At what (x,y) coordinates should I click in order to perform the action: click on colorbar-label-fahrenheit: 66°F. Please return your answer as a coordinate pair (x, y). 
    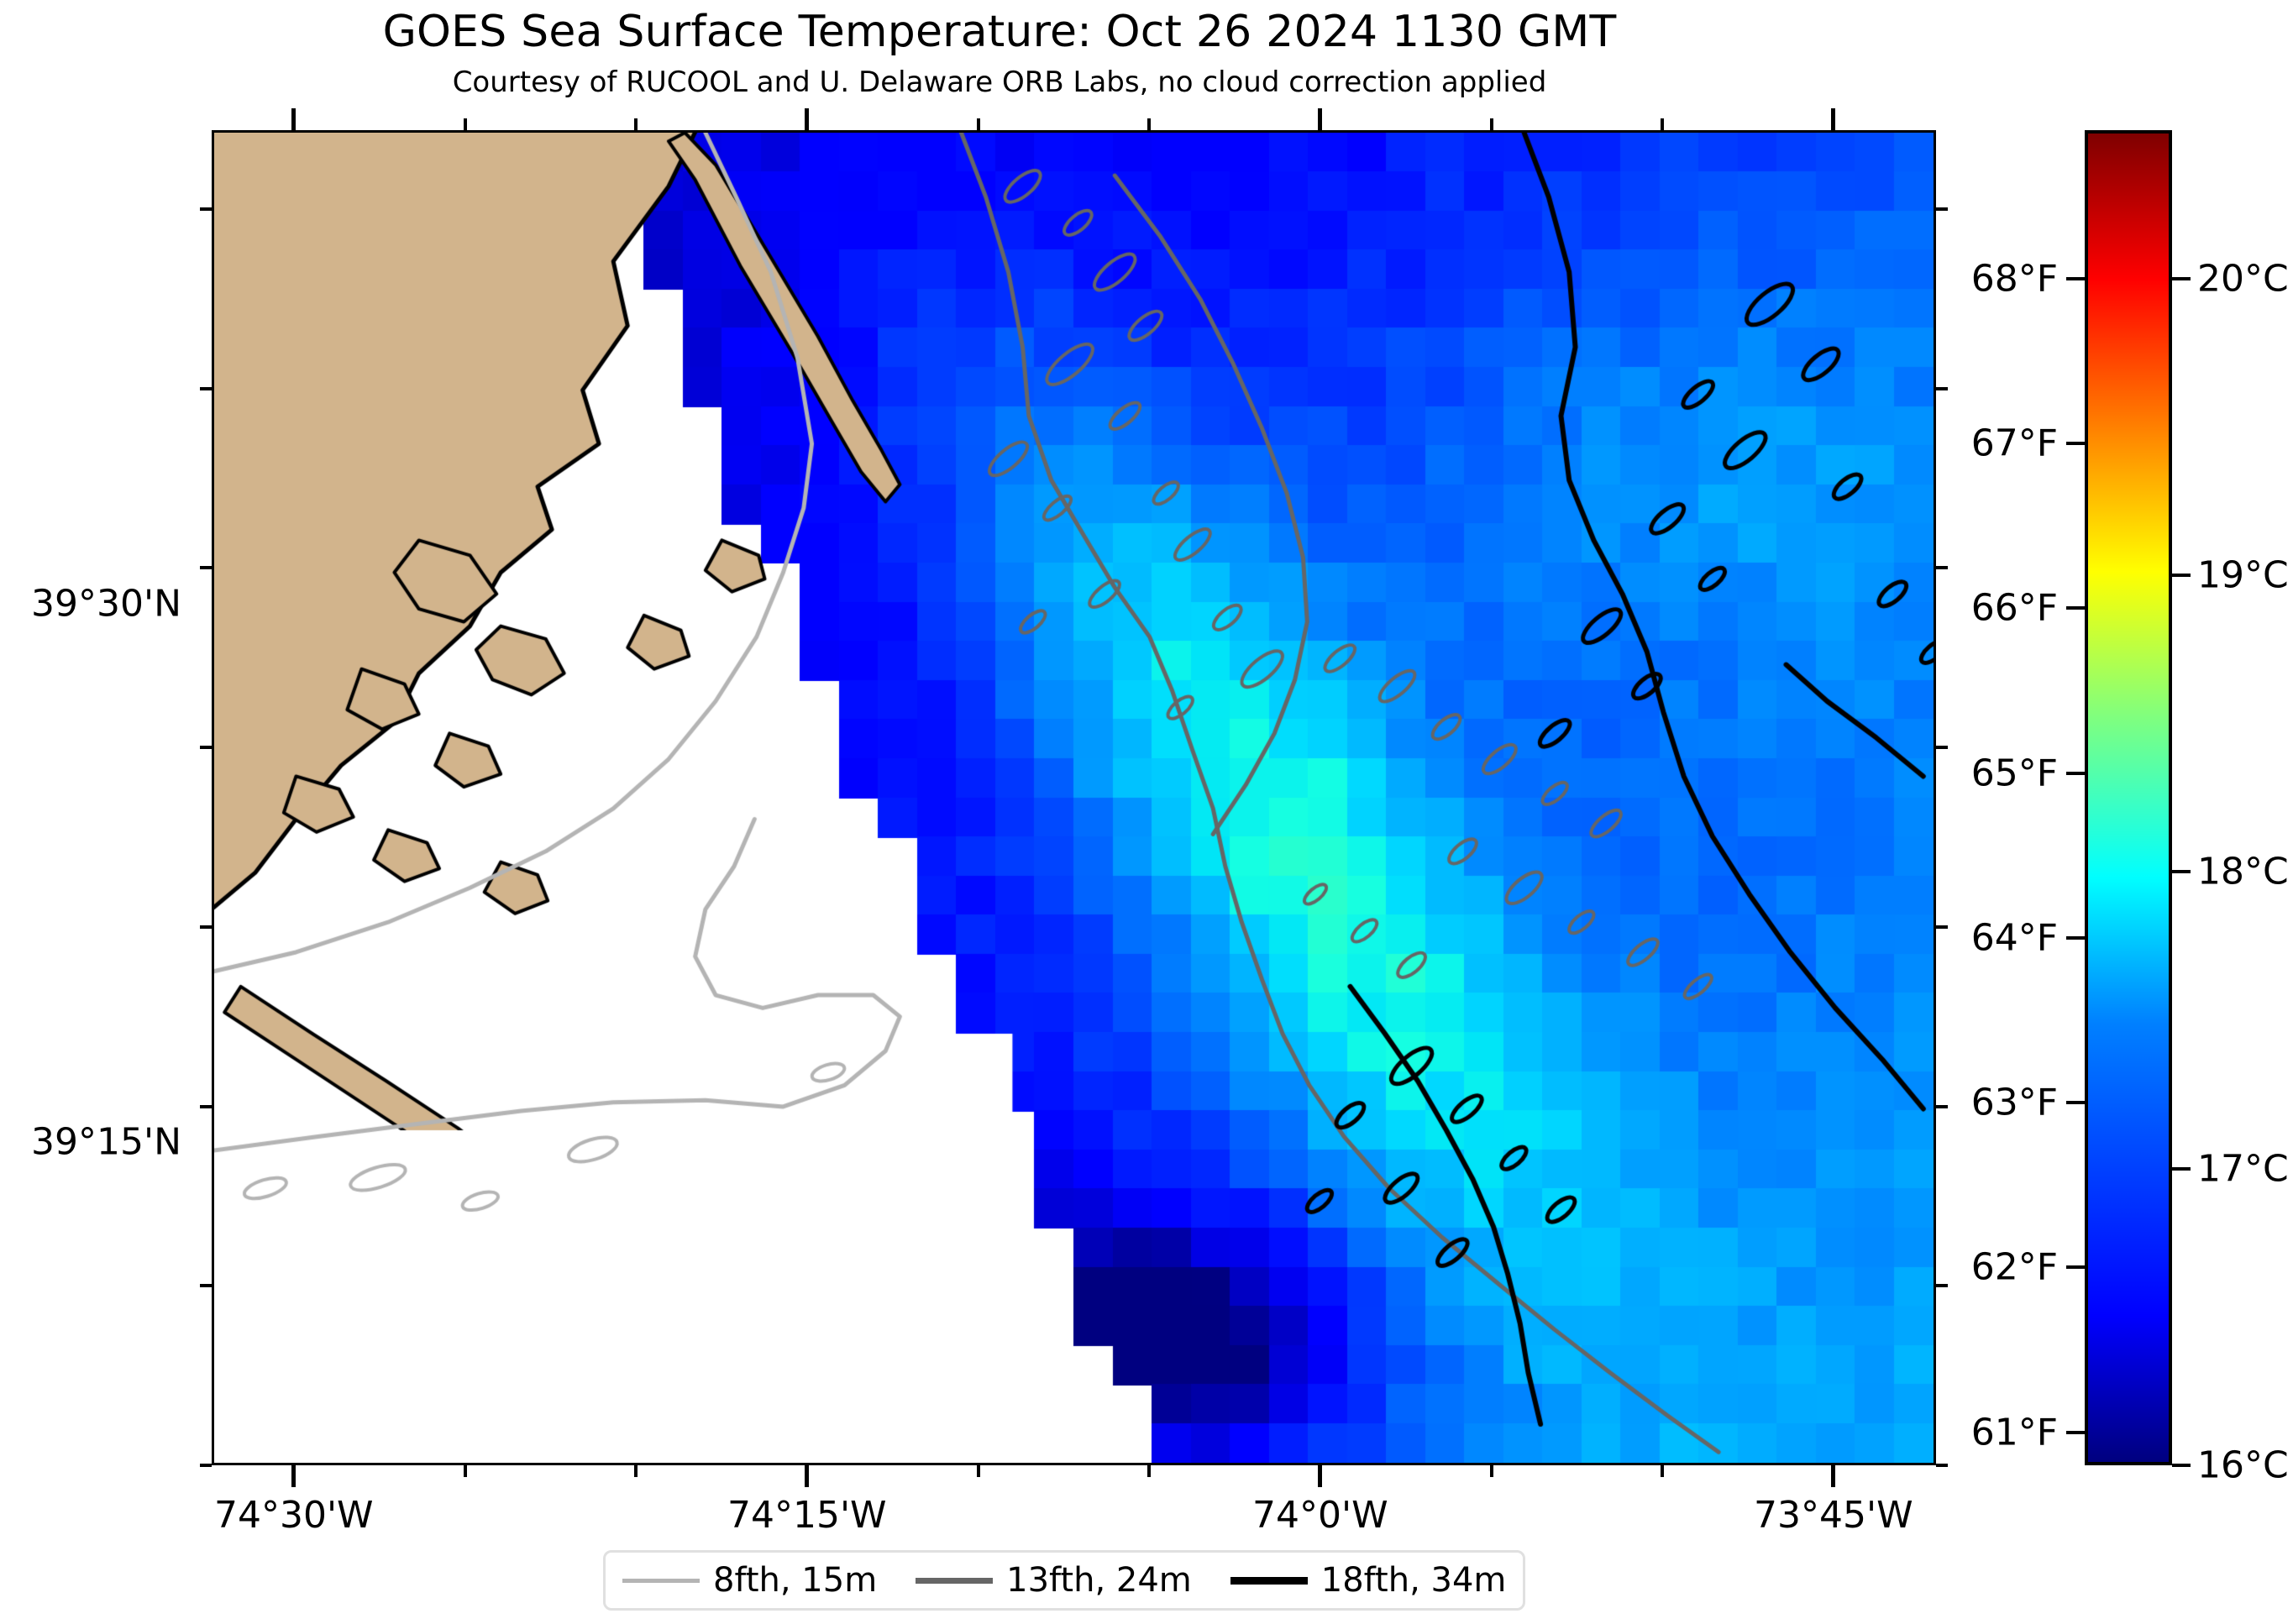
    Looking at the image, I should click on (2014, 608).